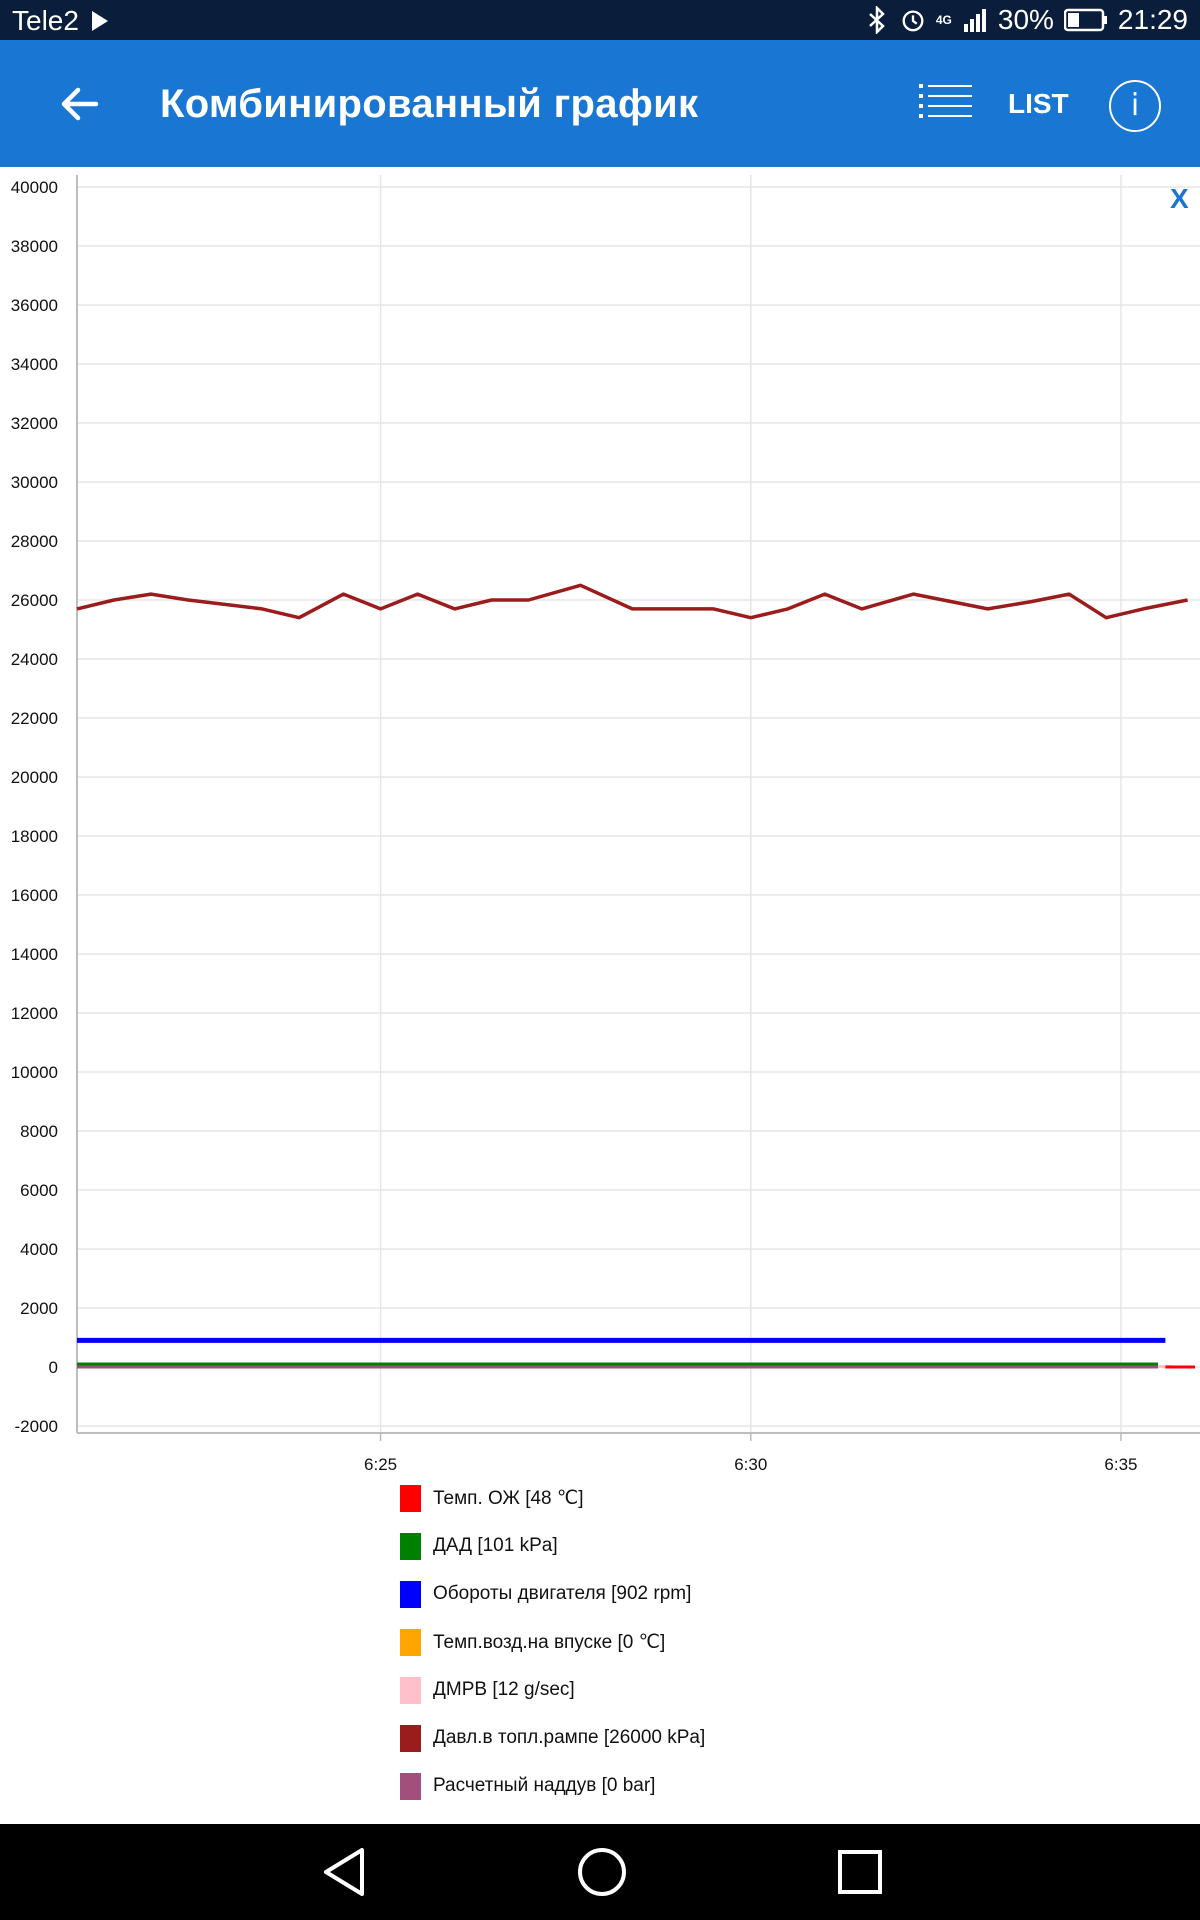  Describe the element at coordinates (34, 1013) in the screenshot. I see `y-tick-label: 12000` at that location.